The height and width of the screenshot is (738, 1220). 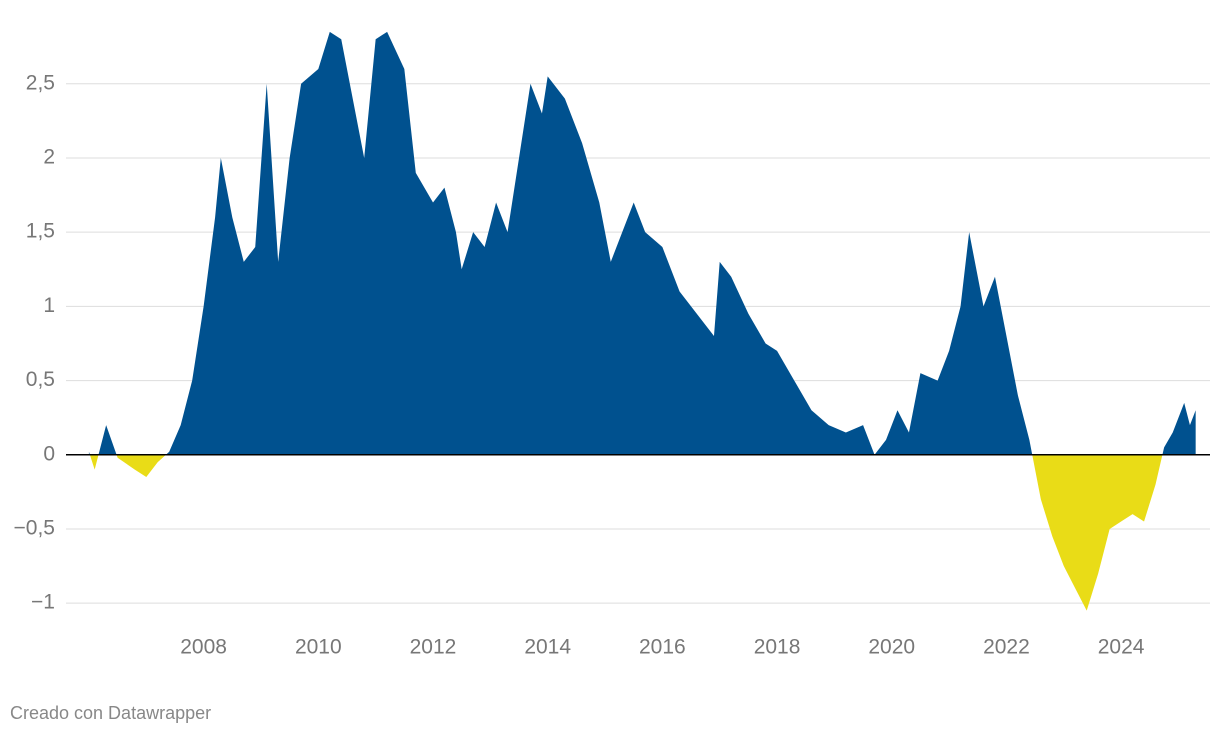 What do you see at coordinates (1006, 647) in the screenshot?
I see `x-tick-label: 2022` at bounding box center [1006, 647].